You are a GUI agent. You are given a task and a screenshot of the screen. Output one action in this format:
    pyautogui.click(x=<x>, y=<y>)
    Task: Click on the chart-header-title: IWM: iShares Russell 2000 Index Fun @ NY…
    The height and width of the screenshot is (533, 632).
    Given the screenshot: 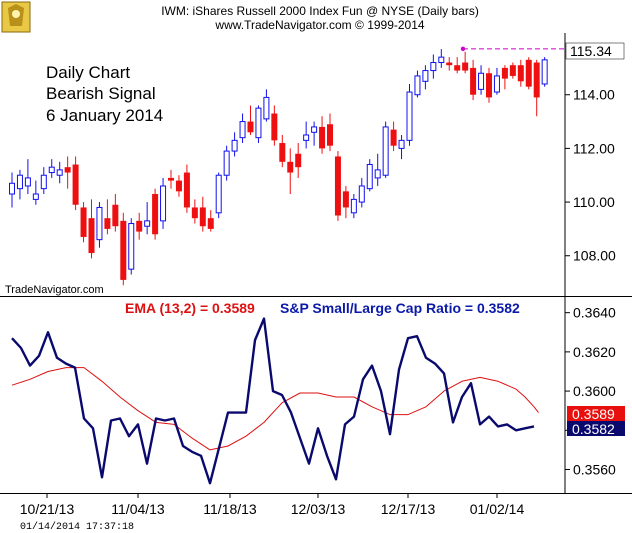 What is the action you would take?
    pyautogui.click(x=320, y=11)
    